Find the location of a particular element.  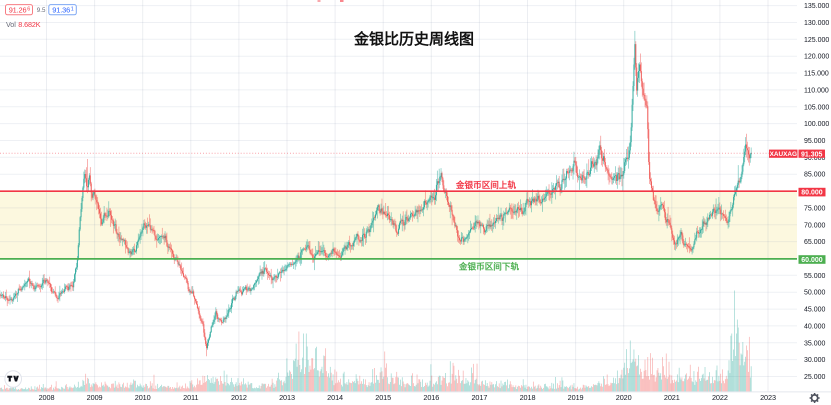

svg-text: 91.26 is located at coordinates (18, 9).